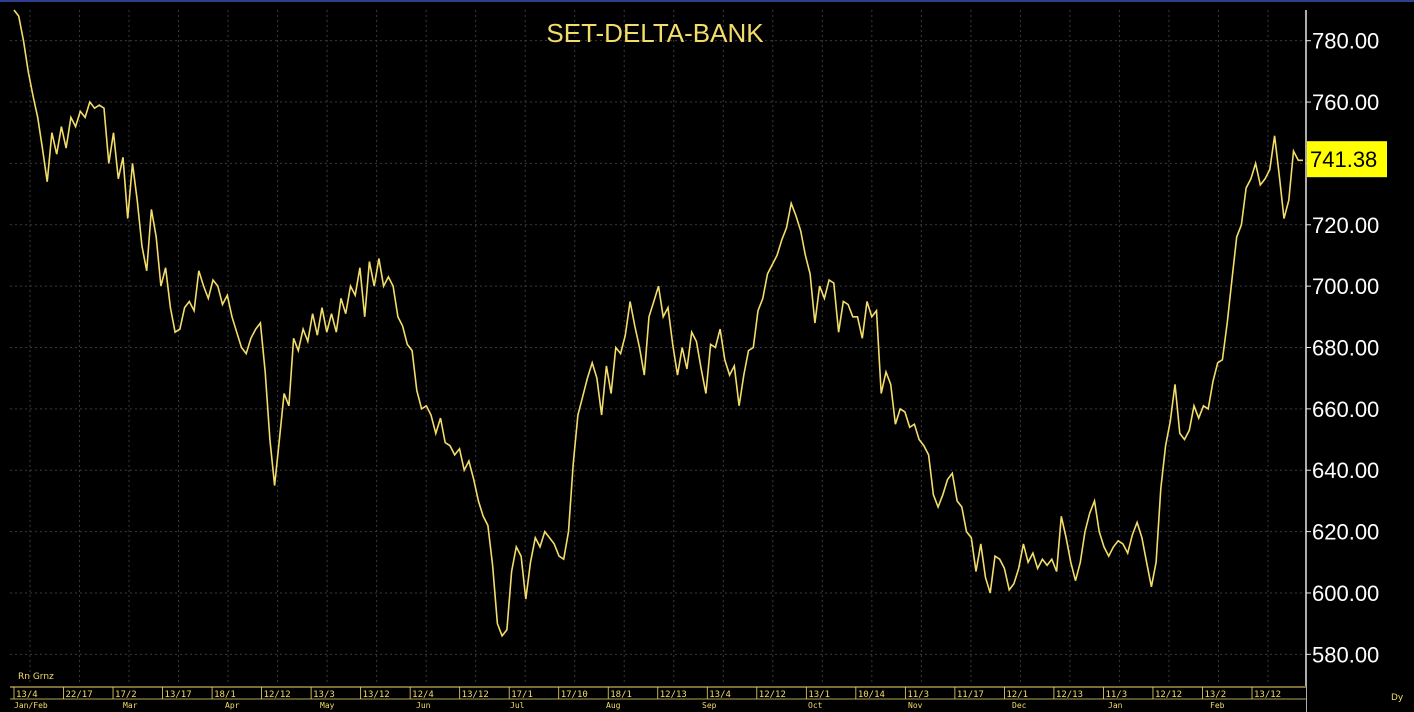  Describe the element at coordinates (1345, 286) in the screenshot. I see `y-tick-label: 700.00` at that location.